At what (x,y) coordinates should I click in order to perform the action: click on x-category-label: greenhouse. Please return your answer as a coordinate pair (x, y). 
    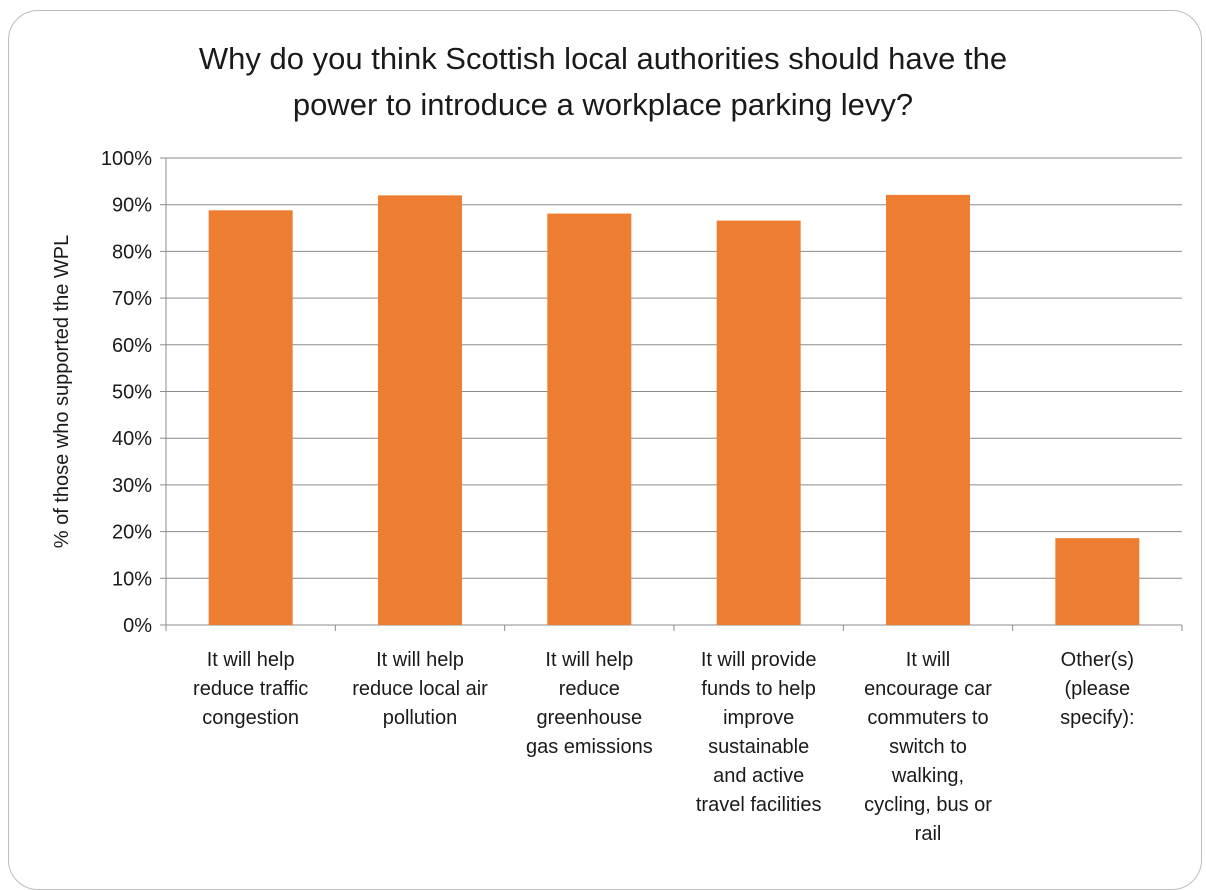
    Looking at the image, I should click on (590, 718).